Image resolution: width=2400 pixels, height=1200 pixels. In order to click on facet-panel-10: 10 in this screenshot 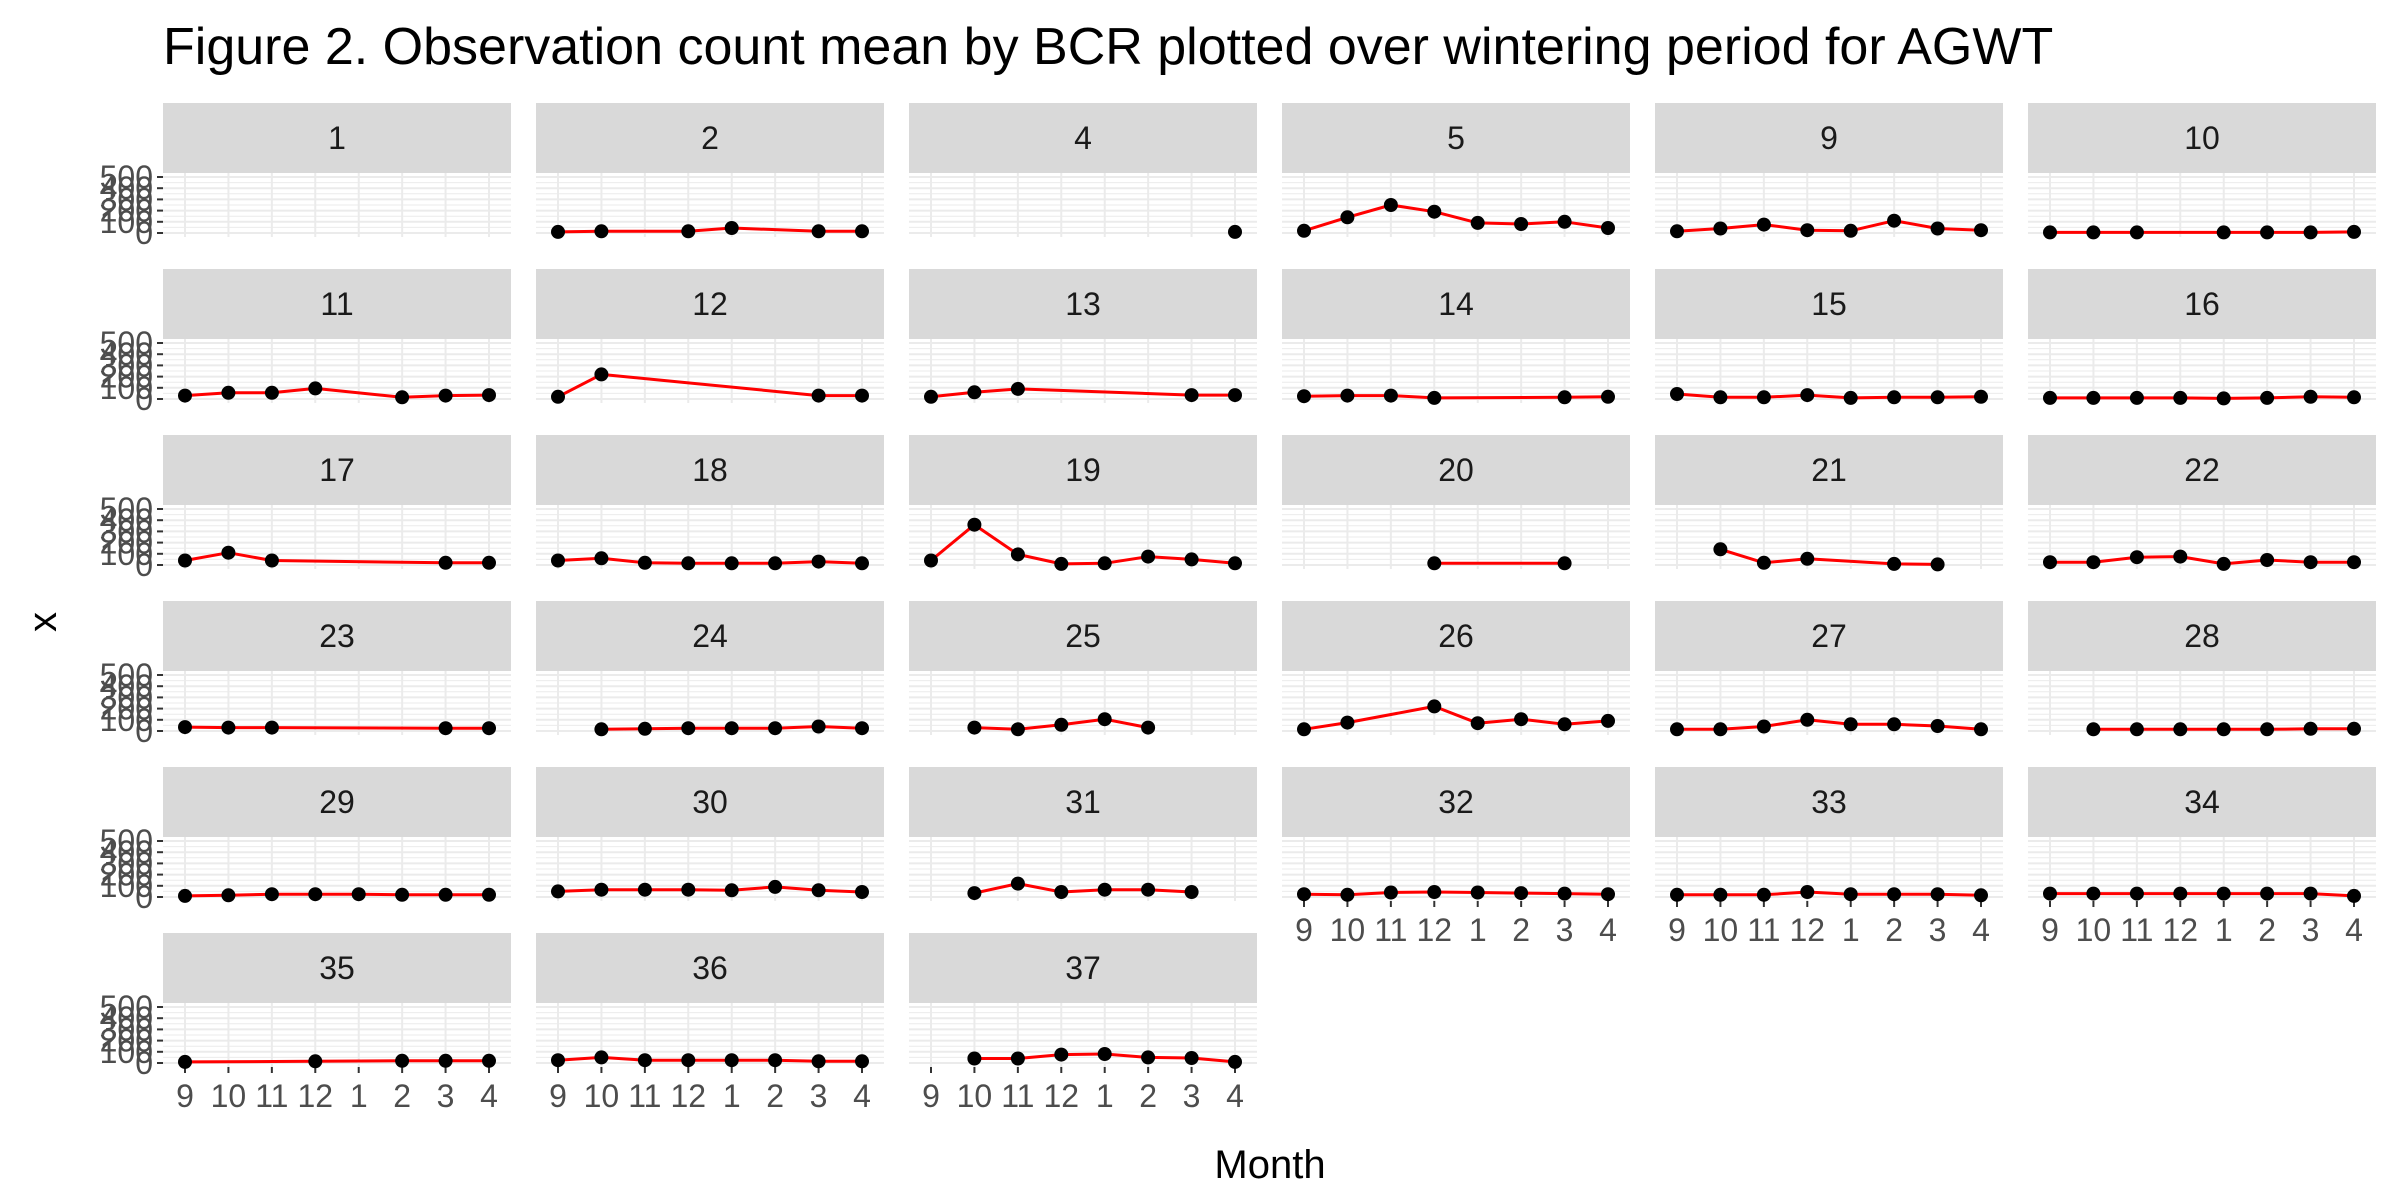, I will do `click(2202, 171)`.